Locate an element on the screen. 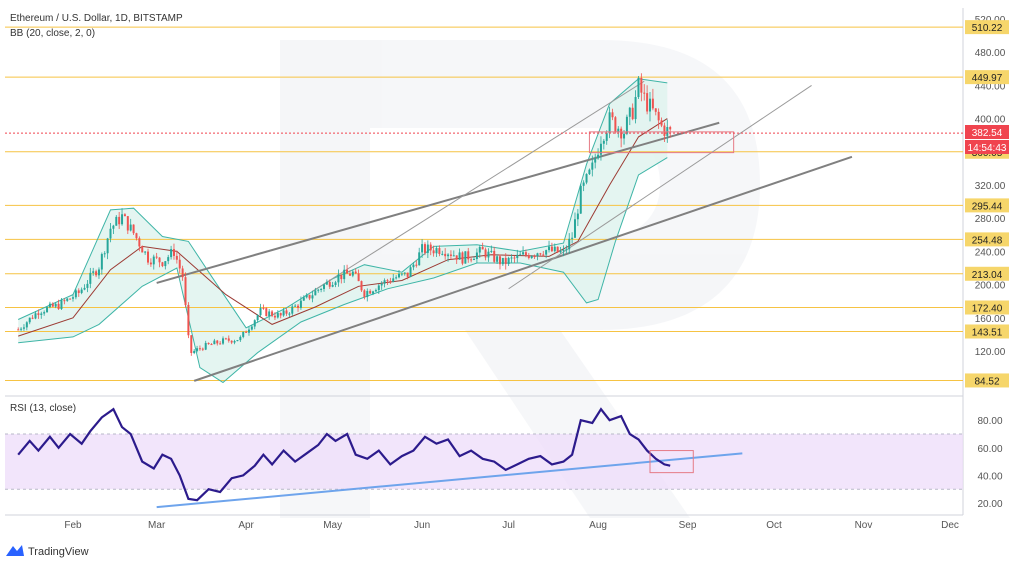 This screenshot has width=1024, height=565. tradingview-logo: TradingView is located at coordinates (47, 551).